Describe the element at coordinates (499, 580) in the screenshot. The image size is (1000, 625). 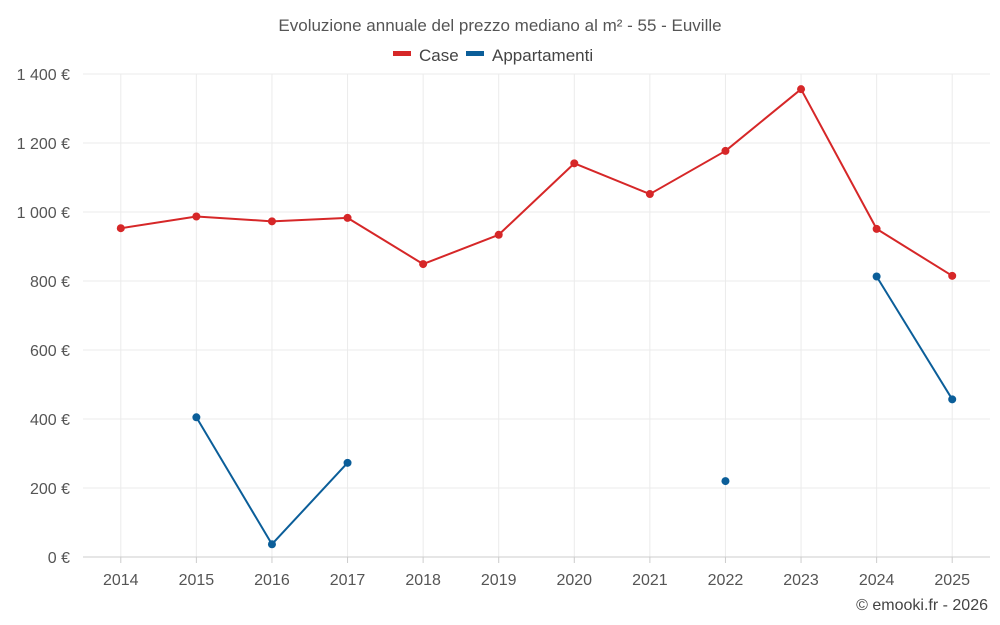
I see `x-tick-label: 2019` at that location.